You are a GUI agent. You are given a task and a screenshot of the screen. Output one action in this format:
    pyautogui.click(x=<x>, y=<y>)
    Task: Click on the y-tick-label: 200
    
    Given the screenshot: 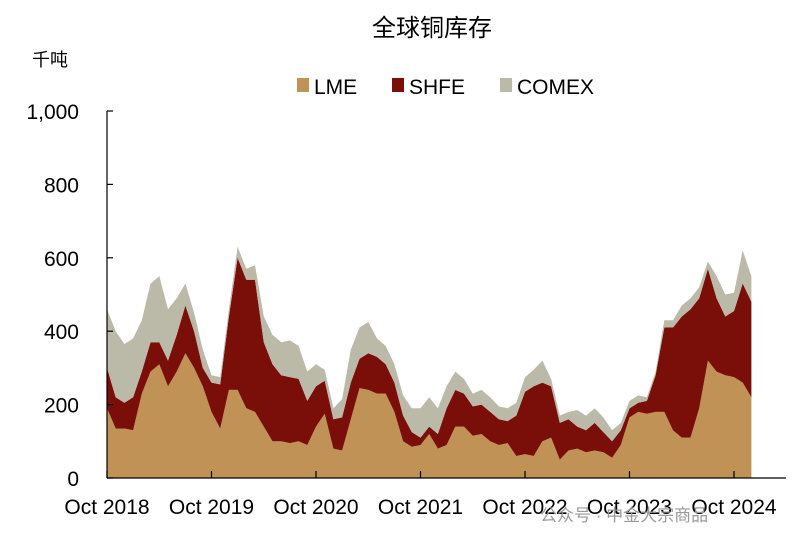 What is the action you would take?
    pyautogui.click(x=61, y=406)
    